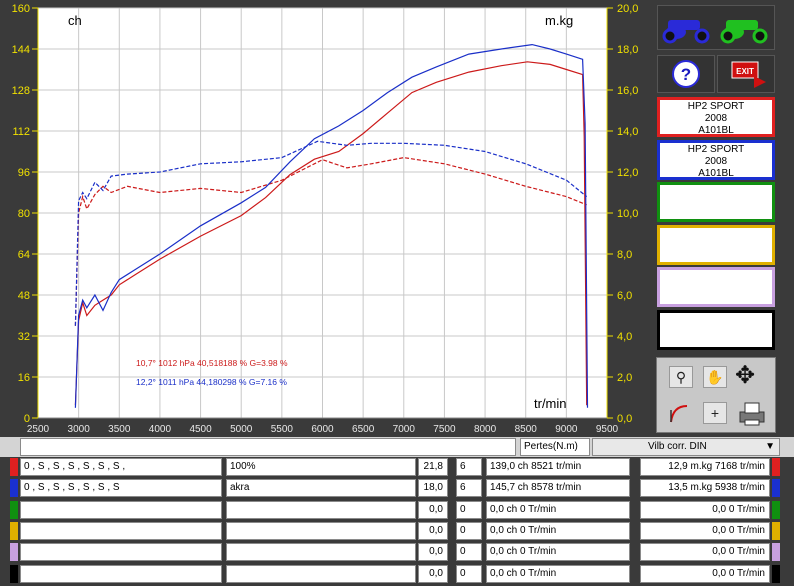 Image resolution: width=794 pixels, height=586 pixels. Describe the element at coordinates (627, 91) in the screenshot. I see `y-right-tick-label: 16,0` at that location.